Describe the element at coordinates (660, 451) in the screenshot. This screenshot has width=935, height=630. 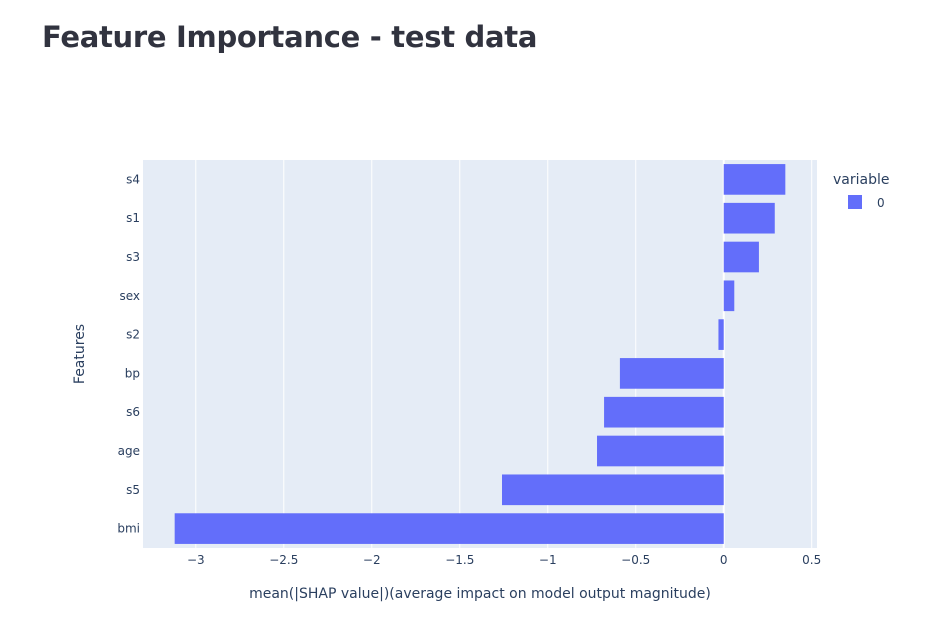
I see `bar-age` at that location.